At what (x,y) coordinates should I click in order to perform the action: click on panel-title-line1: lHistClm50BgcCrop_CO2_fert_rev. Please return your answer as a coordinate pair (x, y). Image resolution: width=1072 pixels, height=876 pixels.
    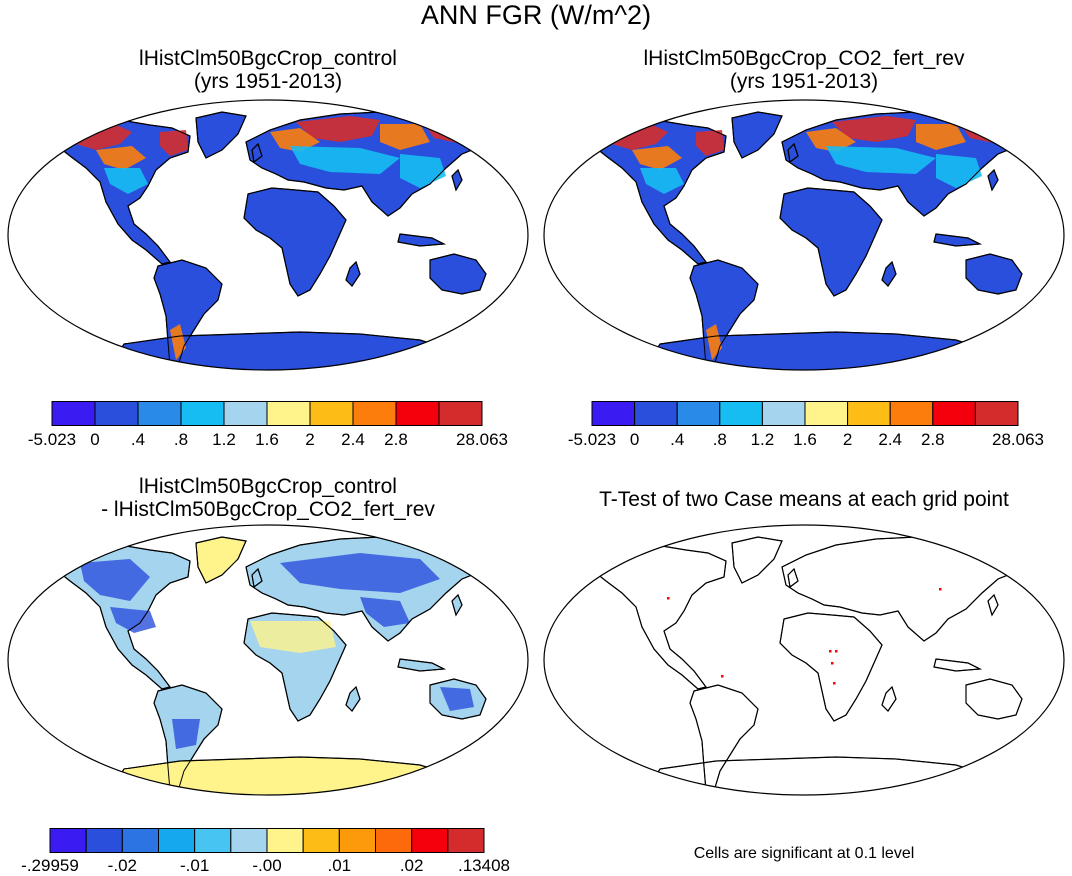
    Looking at the image, I should click on (804, 58).